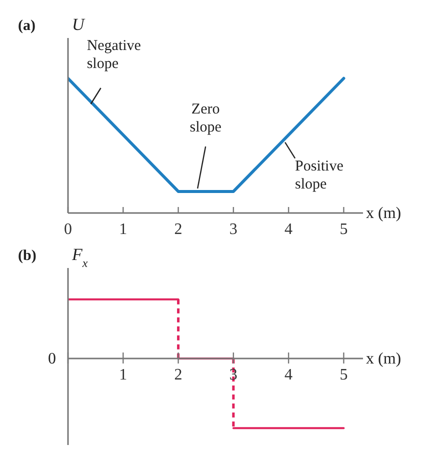  What do you see at coordinates (114, 55) in the screenshot?
I see `annotation: Negative slope` at bounding box center [114, 55].